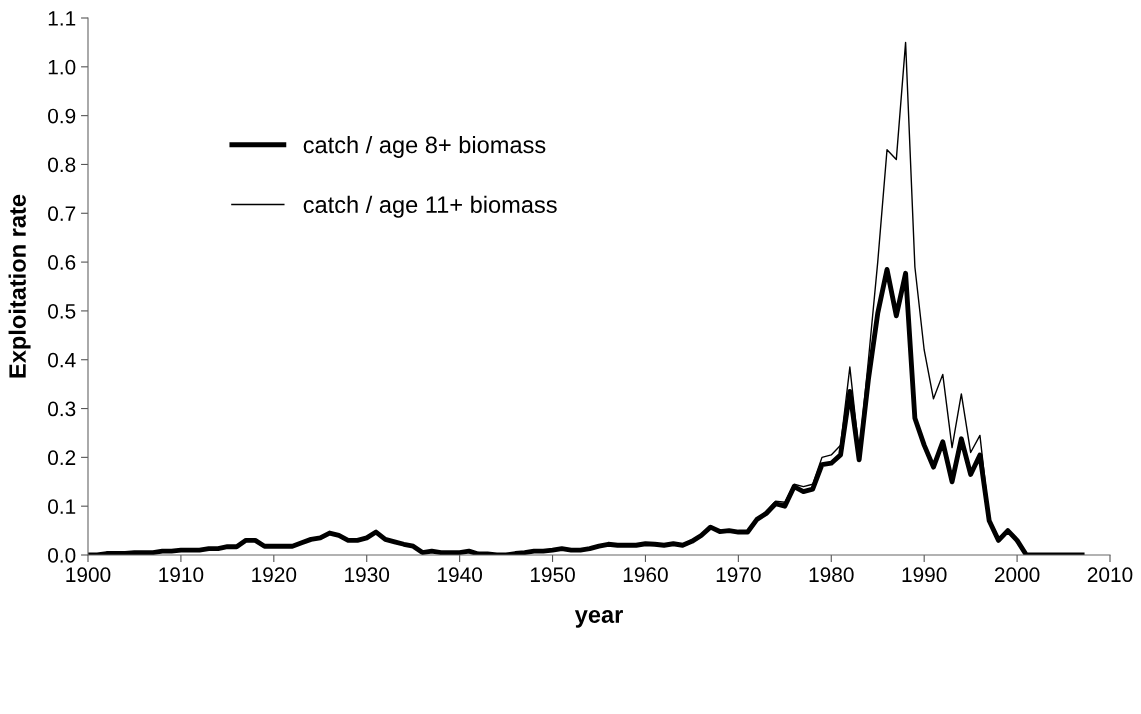 This screenshot has height=714, width=1141. What do you see at coordinates (62, 116) in the screenshot?
I see `y-tick-label: 0.9` at bounding box center [62, 116].